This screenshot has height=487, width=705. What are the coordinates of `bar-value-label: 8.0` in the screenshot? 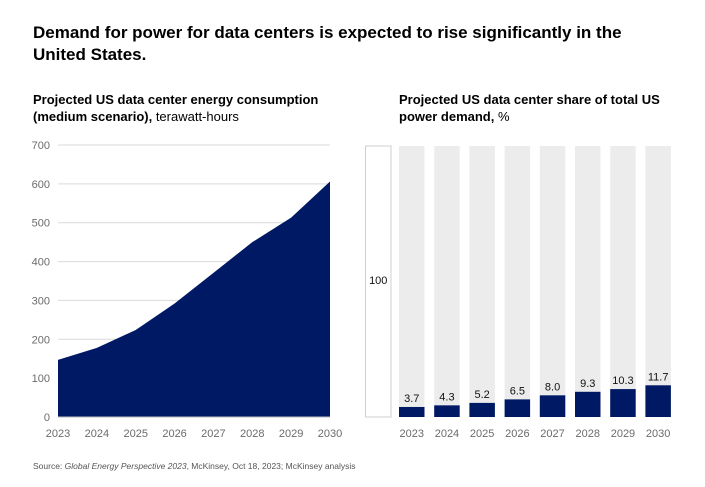 It's located at (552, 387).